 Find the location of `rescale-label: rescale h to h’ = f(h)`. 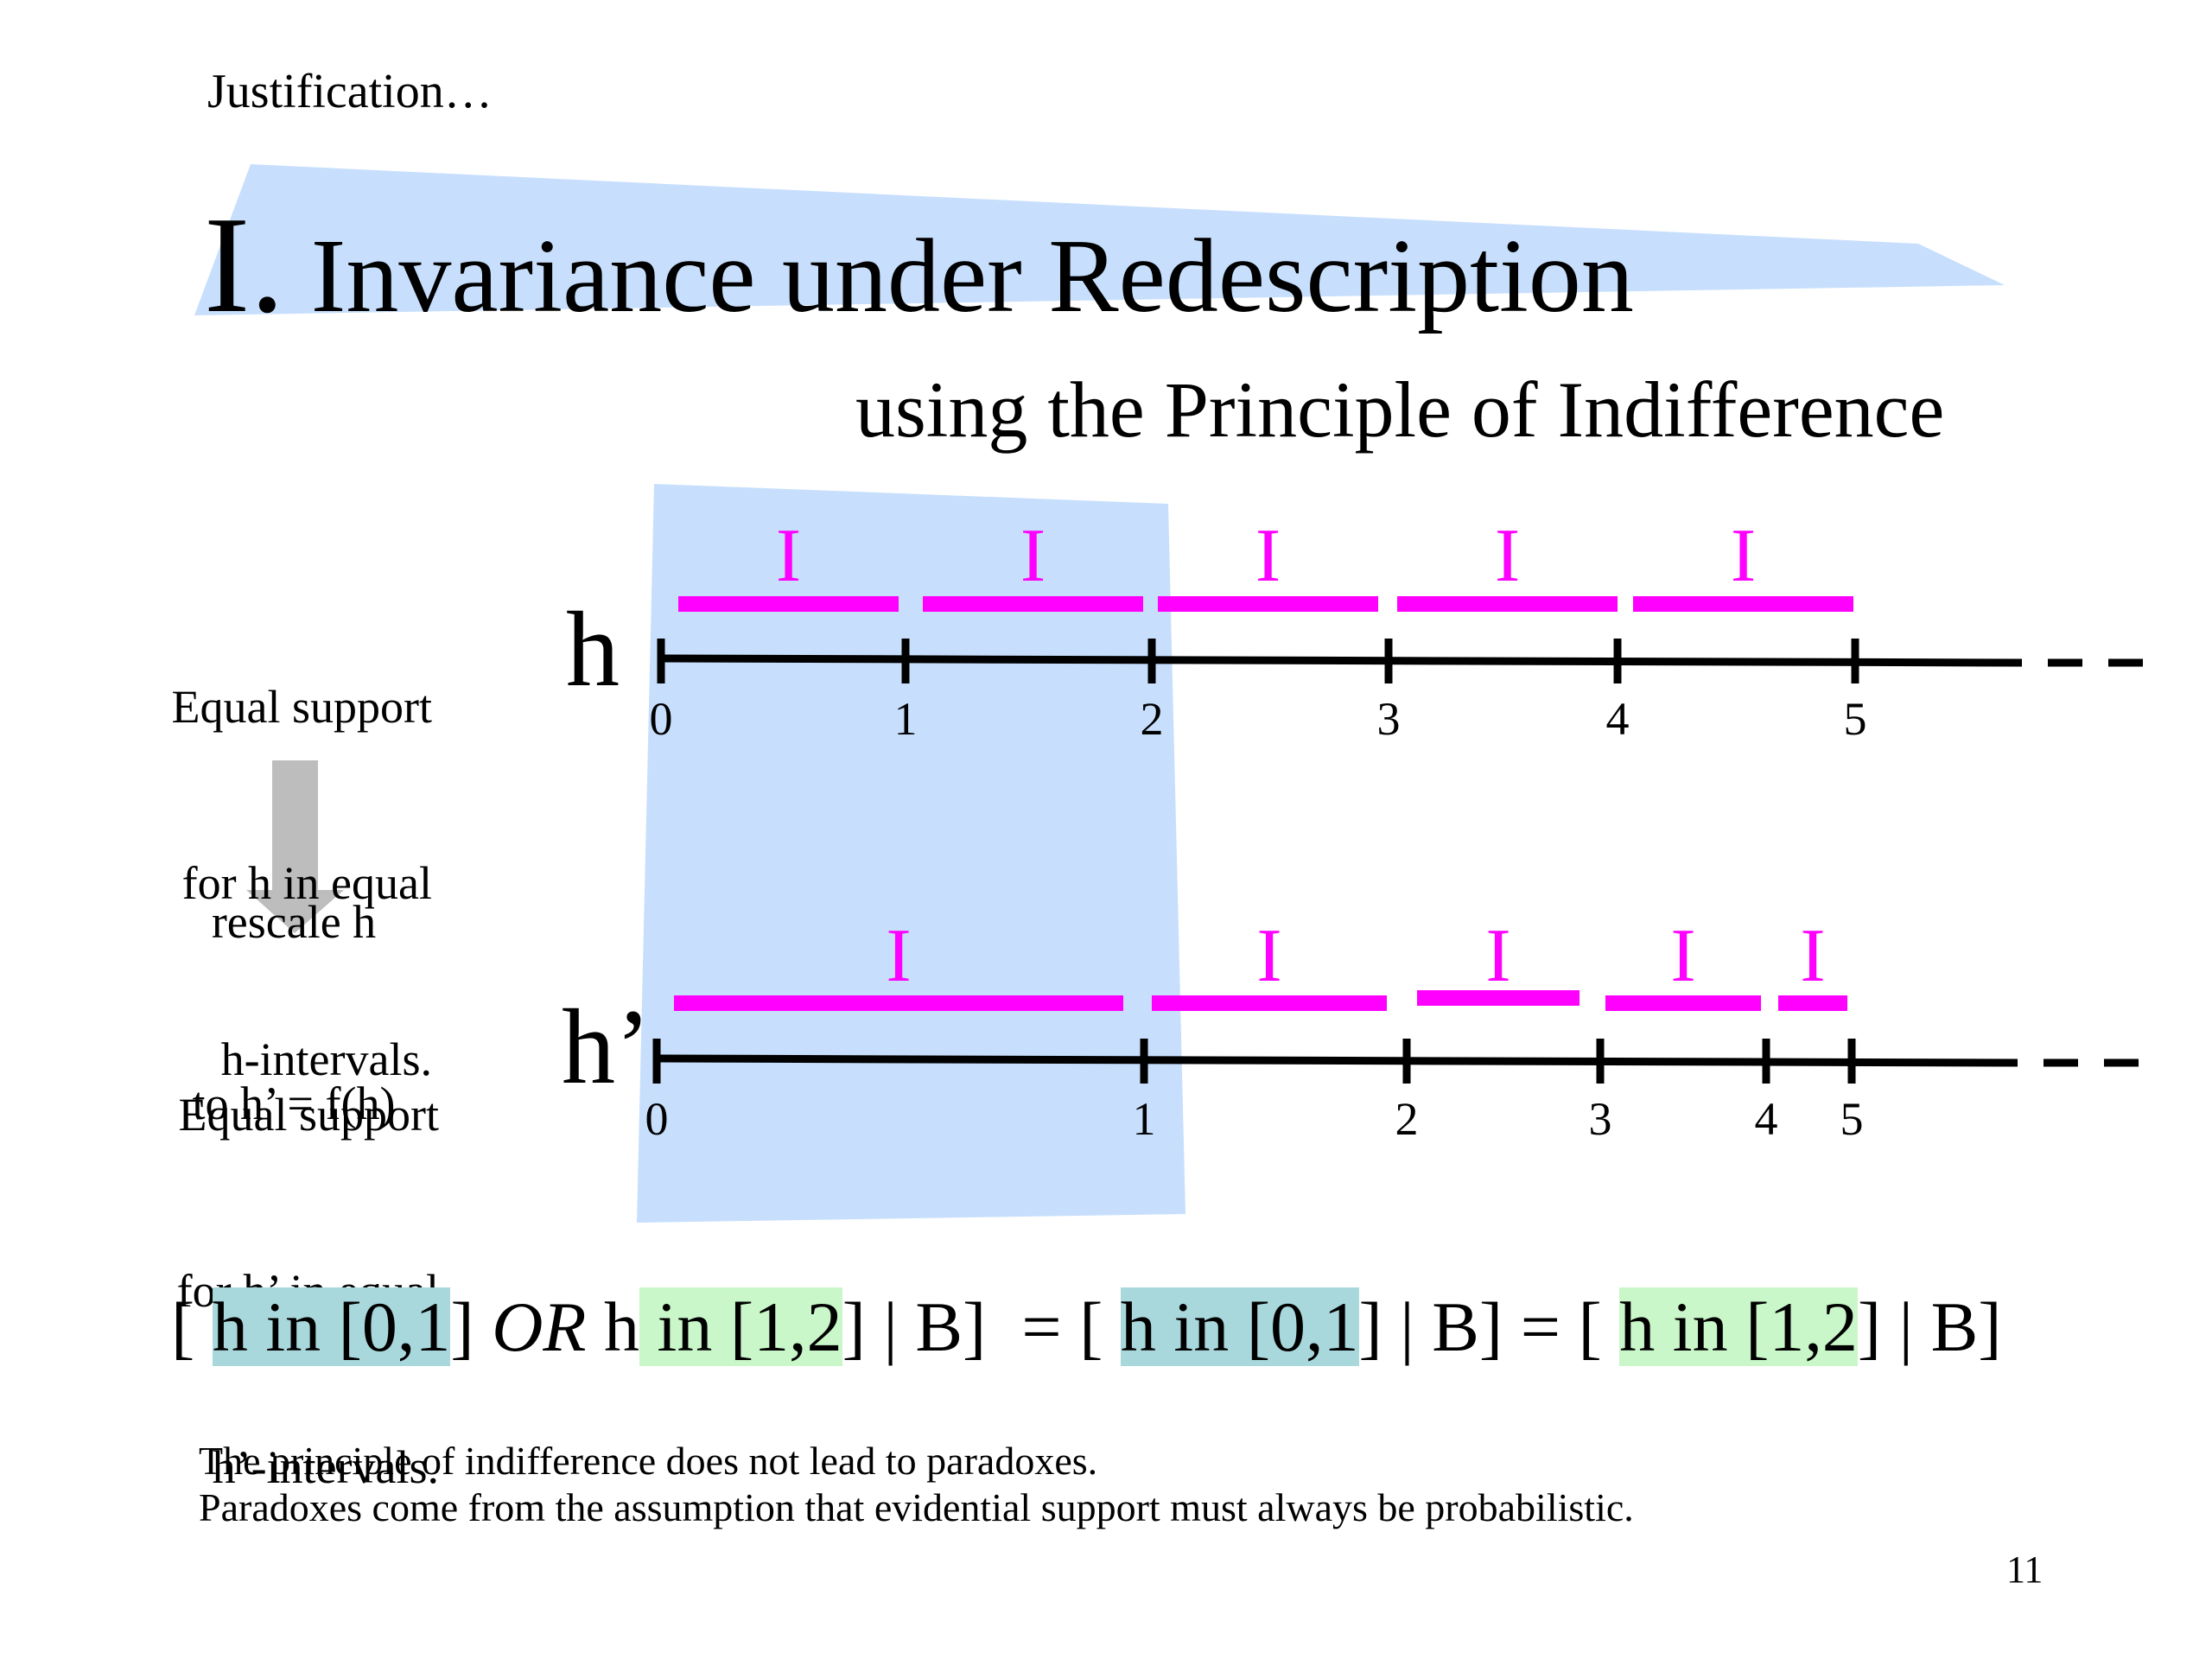

rescale-label: rescale h to h’ = f(h) is located at coordinates (294, 1013).